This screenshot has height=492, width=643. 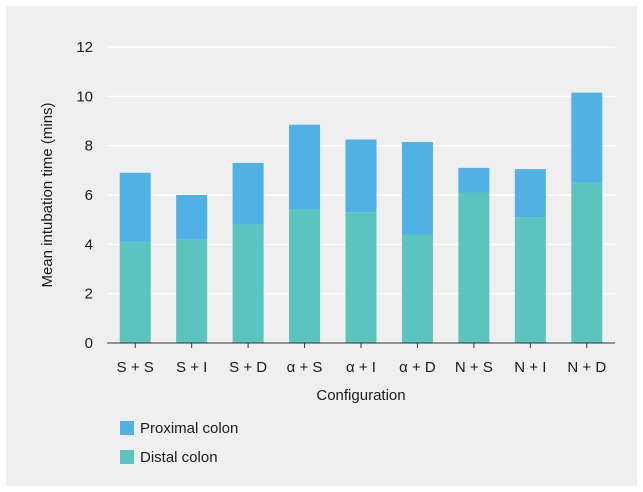 What do you see at coordinates (84, 47) in the screenshot?
I see `y-tick-label: 12` at bounding box center [84, 47].